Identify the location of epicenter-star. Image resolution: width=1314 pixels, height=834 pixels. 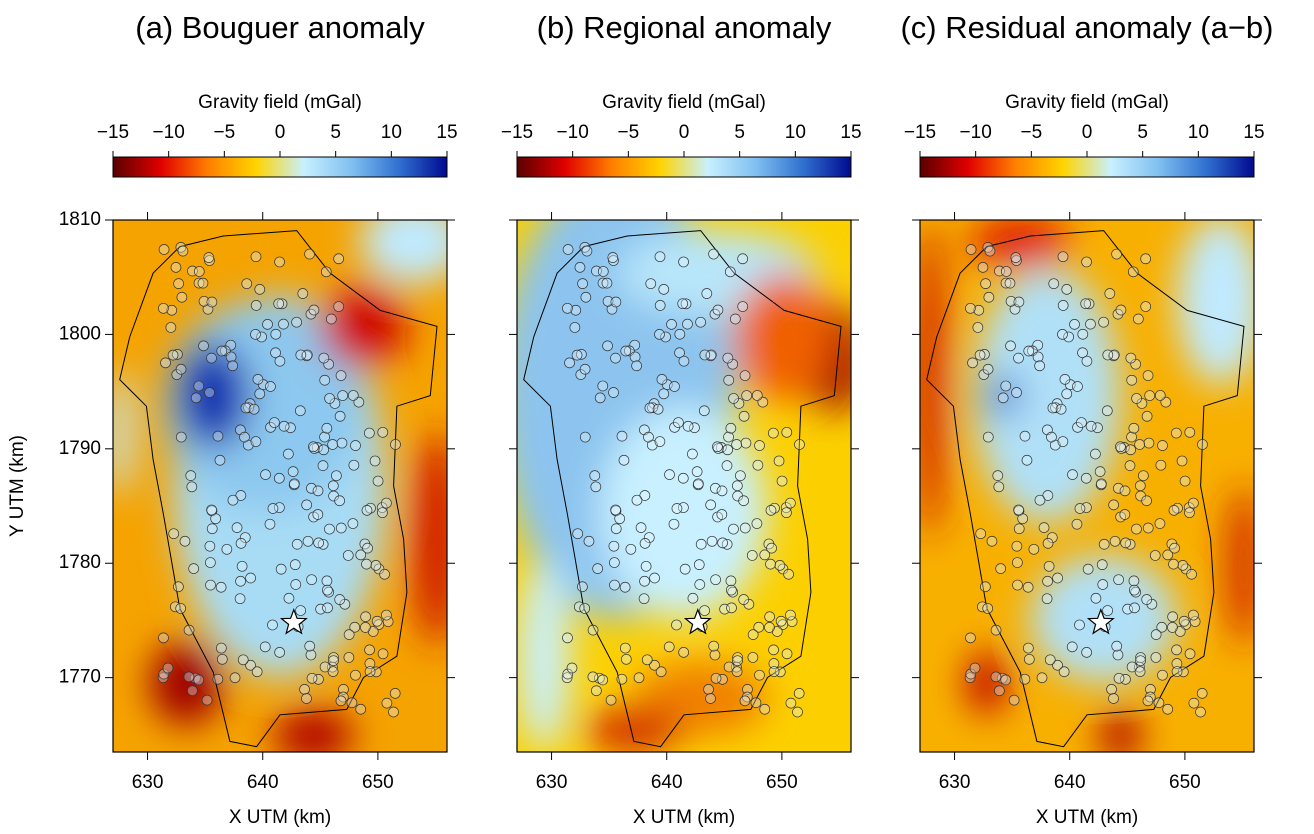
(1100, 621).